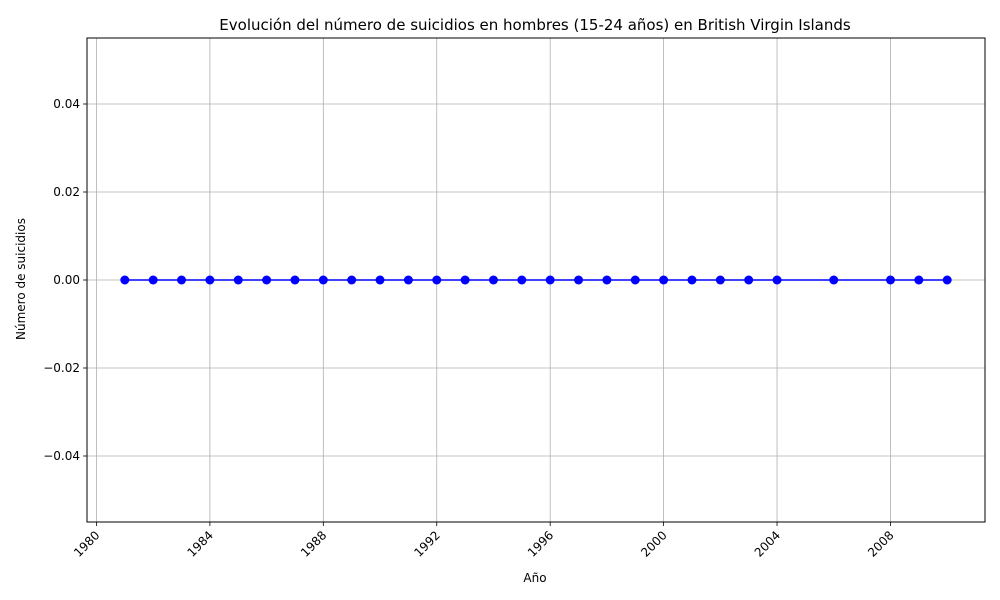  Describe the element at coordinates (21, 279) in the screenshot. I see `y-axis-title: Número de suicidios` at that location.